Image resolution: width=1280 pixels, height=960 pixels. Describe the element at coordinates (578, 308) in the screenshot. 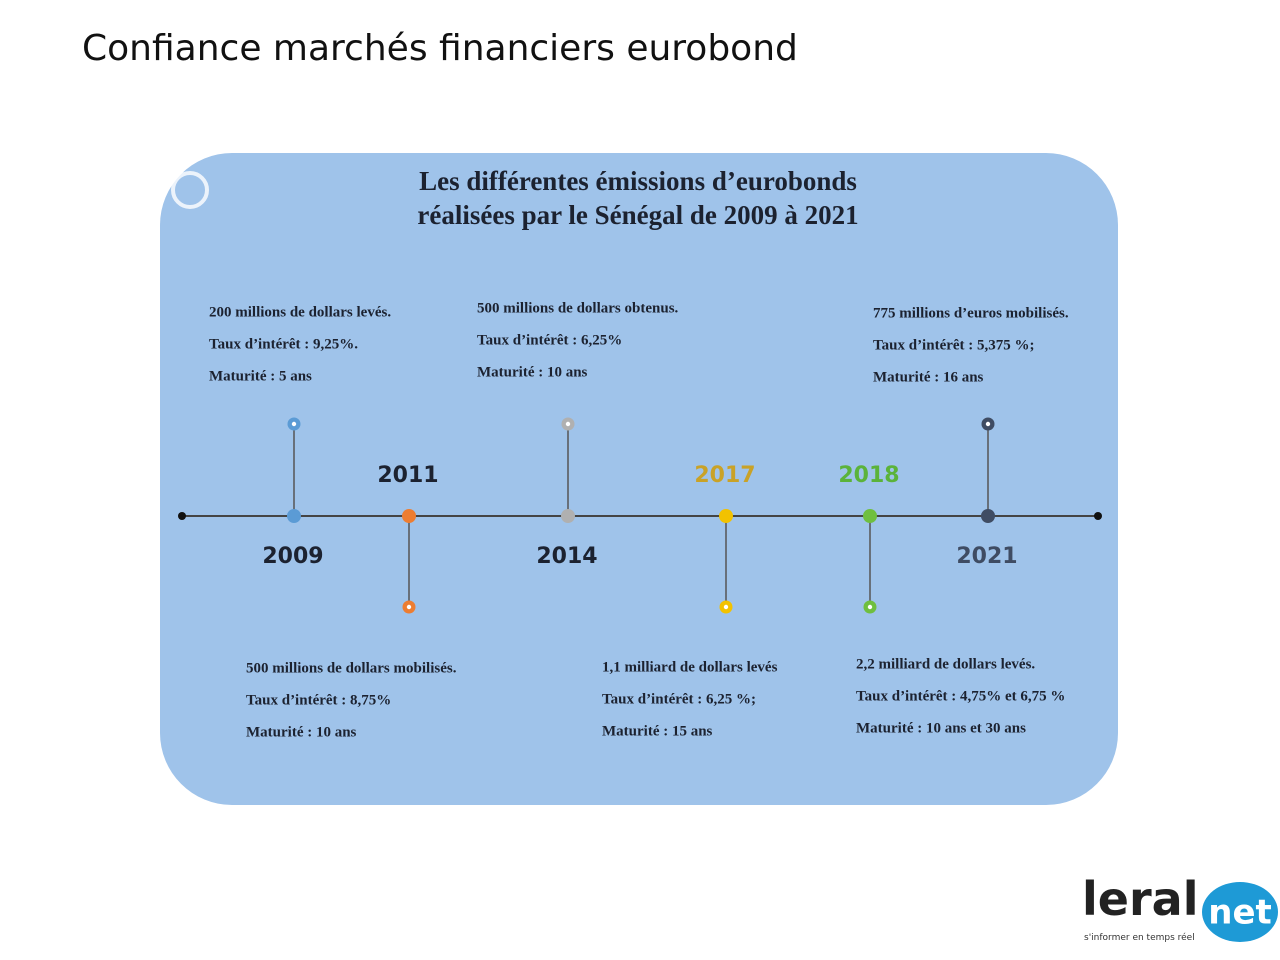

I see `event-text: 500 millions de dollars obtenus.` at that location.